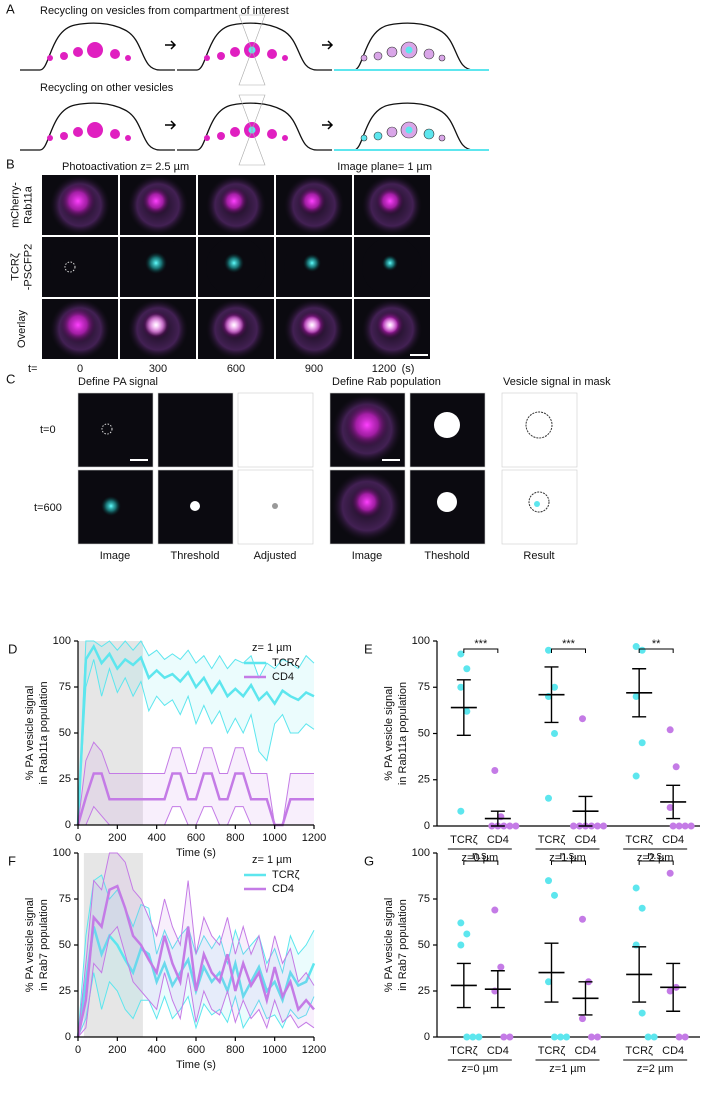 The image size is (708, 1110). What do you see at coordinates (656, 644) in the screenshot?
I see `sig-label: **` at bounding box center [656, 644].